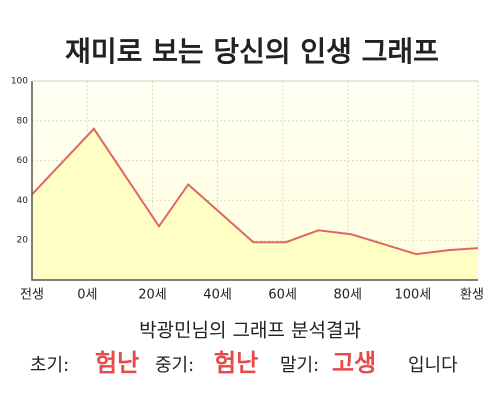 The image size is (500, 400). What do you see at coordinates (299, 365) in the screenshot?
I see `part-label: 말기:` at bounding box center [299, 365].